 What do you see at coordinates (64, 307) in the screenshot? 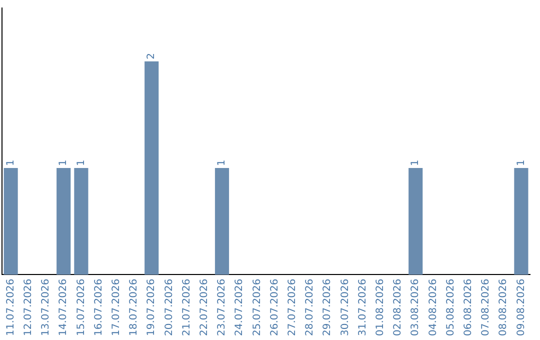
I see `x-tick-label: 14.07.2026` at bounding box center [64, 307].